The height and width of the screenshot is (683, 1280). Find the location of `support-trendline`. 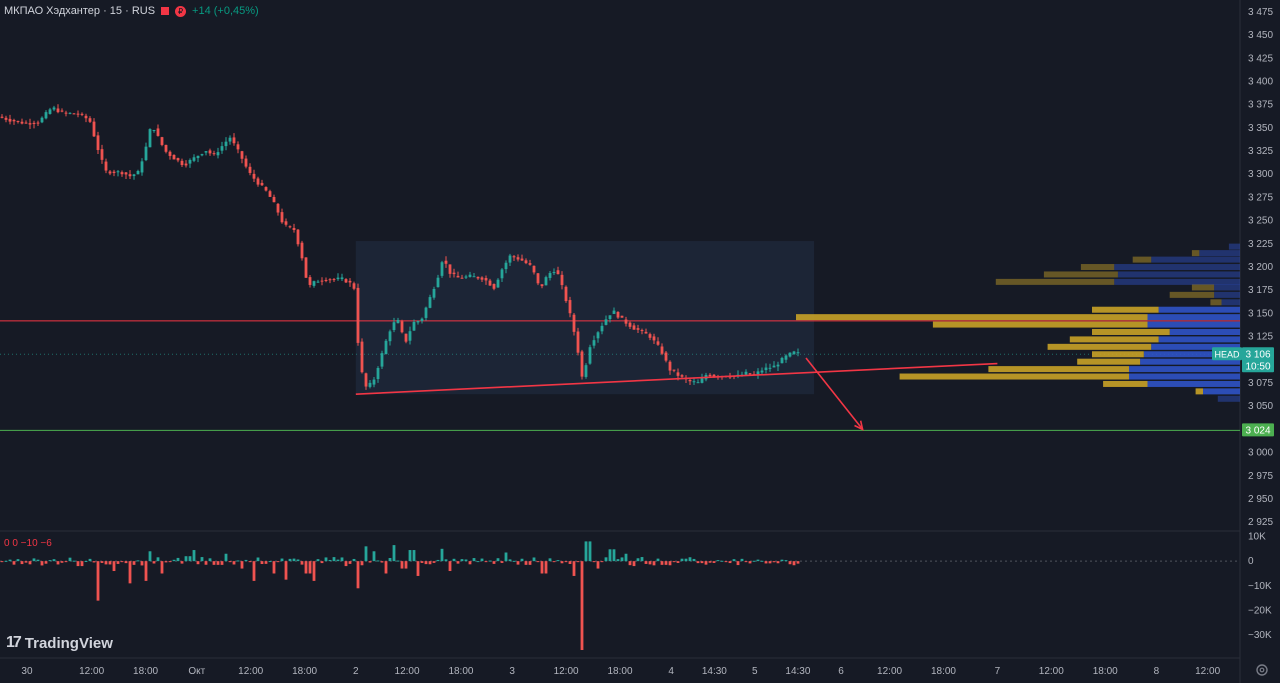

support-trendline is located at coordinates (676, 378).